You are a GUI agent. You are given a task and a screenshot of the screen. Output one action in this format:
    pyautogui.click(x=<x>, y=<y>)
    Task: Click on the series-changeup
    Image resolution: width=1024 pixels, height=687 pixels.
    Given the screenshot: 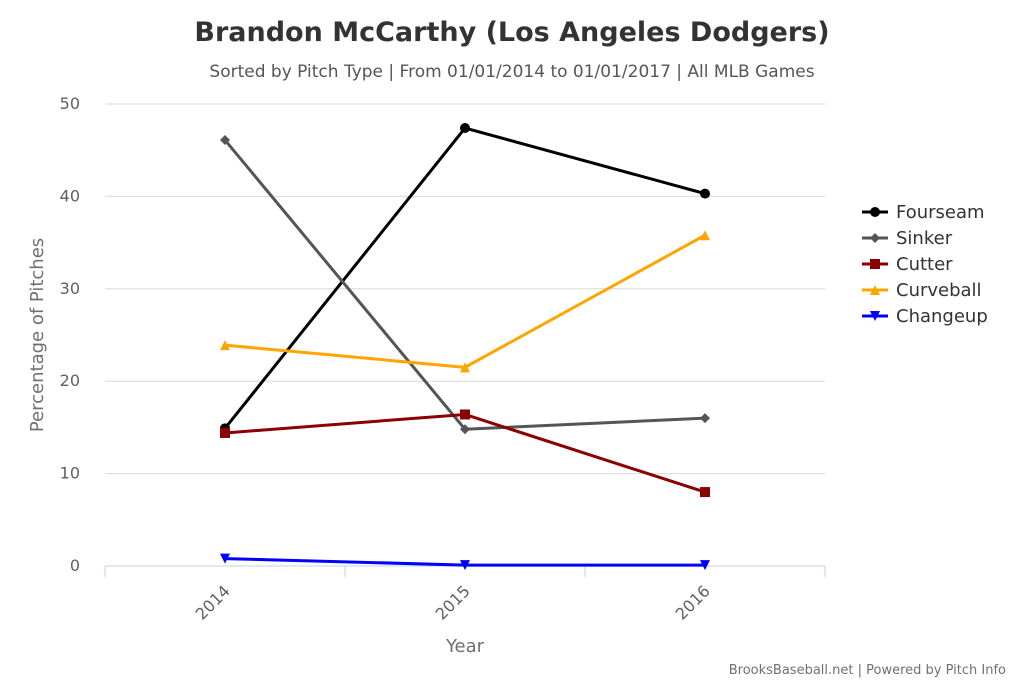 What is the action you would take?
    pyautogui.click(x=465, y=562)
    